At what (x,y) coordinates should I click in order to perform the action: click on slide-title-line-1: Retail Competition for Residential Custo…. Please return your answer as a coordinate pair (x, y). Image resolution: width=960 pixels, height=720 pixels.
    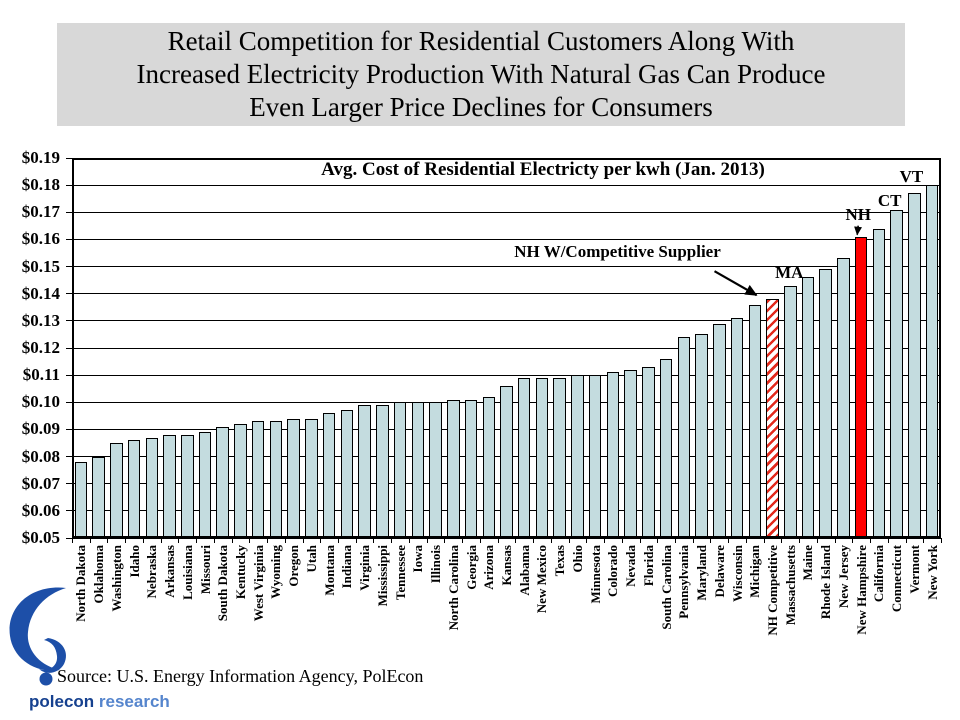
    Looking at the image, I should click on (481, 41).